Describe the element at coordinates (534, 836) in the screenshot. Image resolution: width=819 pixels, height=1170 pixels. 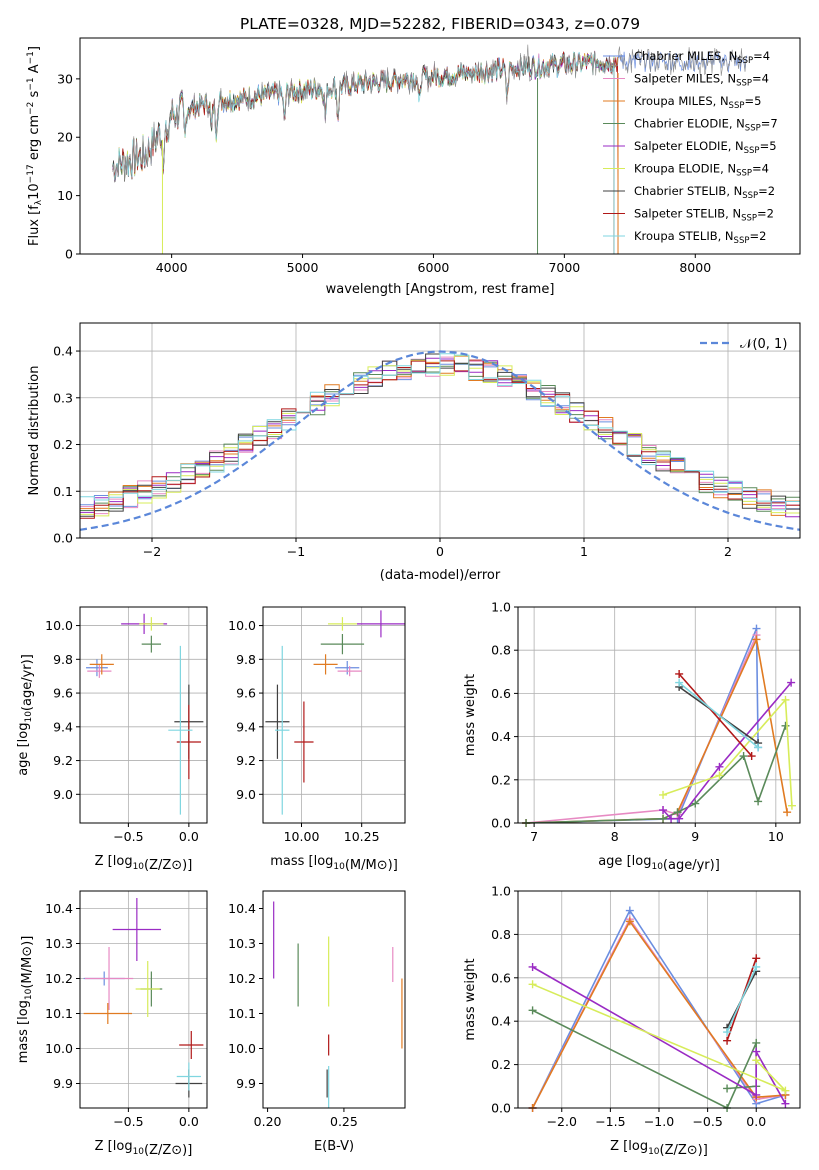
I see `x-tick-label: 7` at that location.